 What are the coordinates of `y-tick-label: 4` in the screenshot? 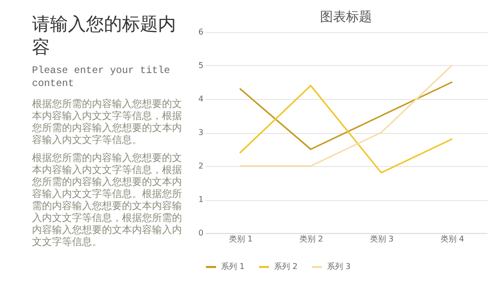 It's located at (201, 99).